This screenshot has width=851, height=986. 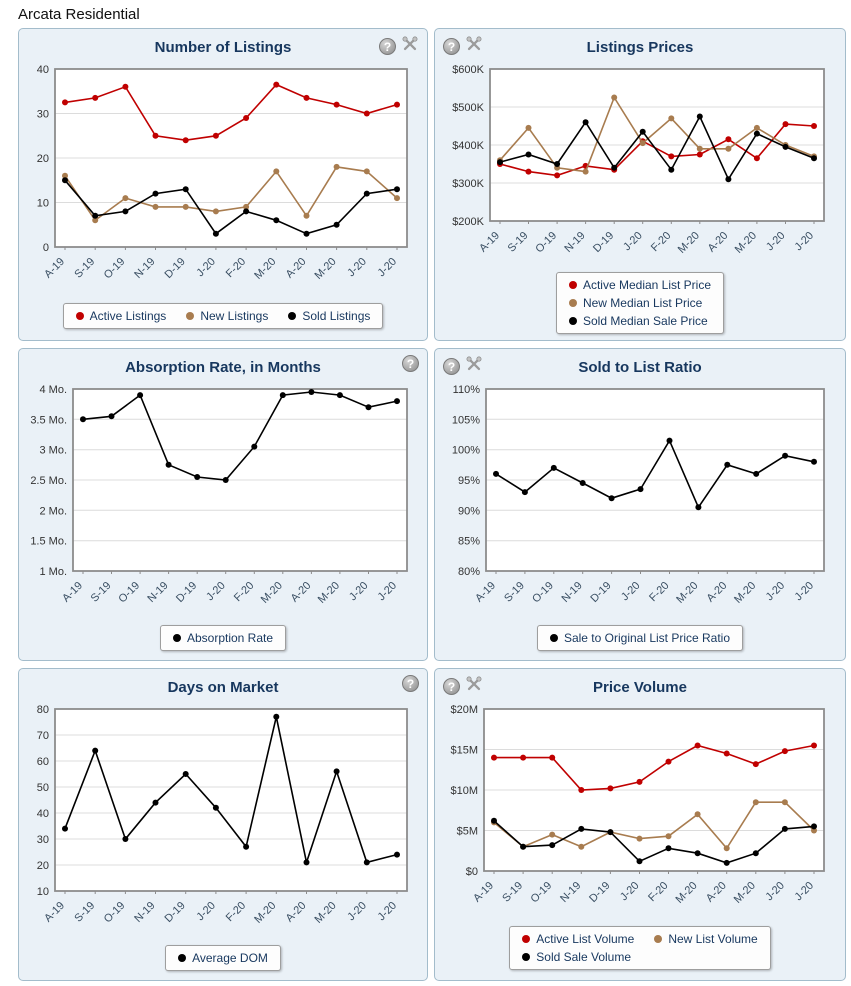 What do you see at coordinates (43, 710) in the screenshot?
I see `svg-text: 80` at bounding box center [43, 710].